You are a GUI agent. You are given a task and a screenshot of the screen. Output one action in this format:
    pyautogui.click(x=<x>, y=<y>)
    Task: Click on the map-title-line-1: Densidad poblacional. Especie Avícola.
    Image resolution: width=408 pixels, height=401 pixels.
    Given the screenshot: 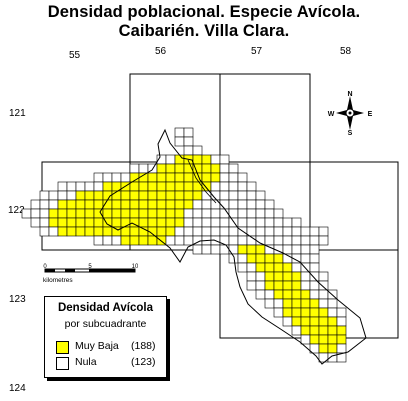 What is the action you would take?
    pyautogui.click(x=204, y=12)
    